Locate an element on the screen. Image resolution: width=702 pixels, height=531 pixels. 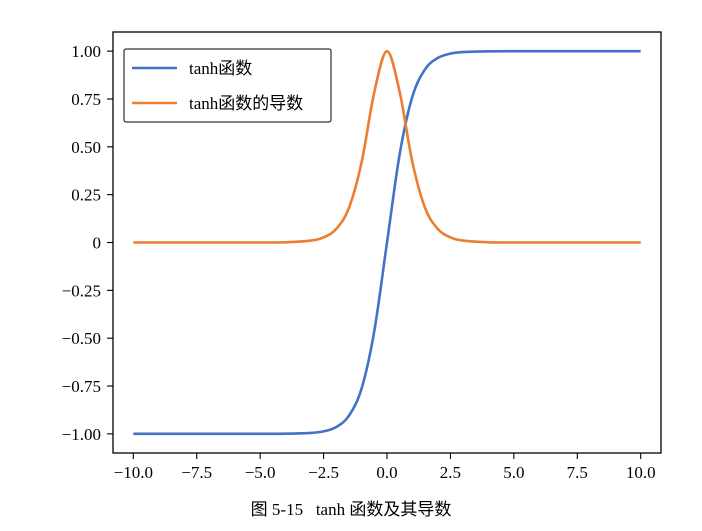
x-tick-label: 5.0 is located at coordinates (513, 472).